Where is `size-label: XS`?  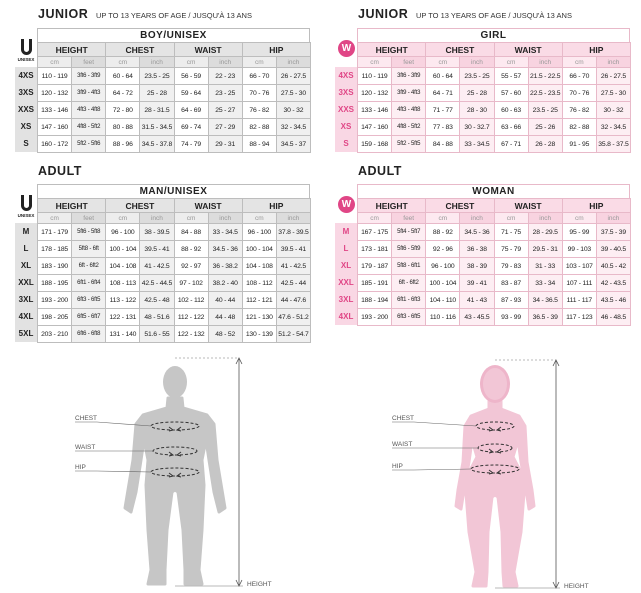
size-label: XS is located at coordinates (26, 127).